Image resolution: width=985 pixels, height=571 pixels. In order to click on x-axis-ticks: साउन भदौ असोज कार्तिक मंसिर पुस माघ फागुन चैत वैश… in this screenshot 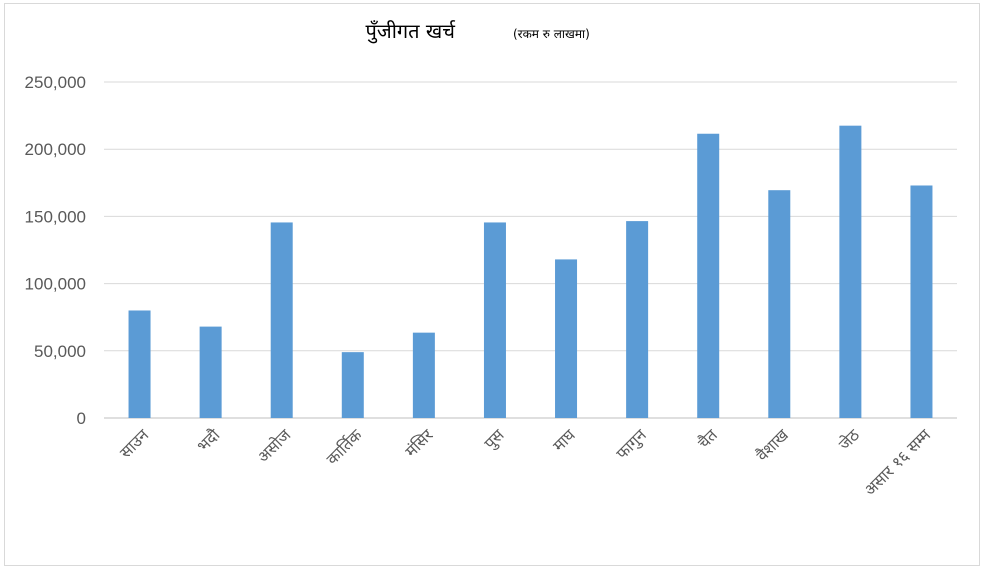, I will do `click(525, 462)`.